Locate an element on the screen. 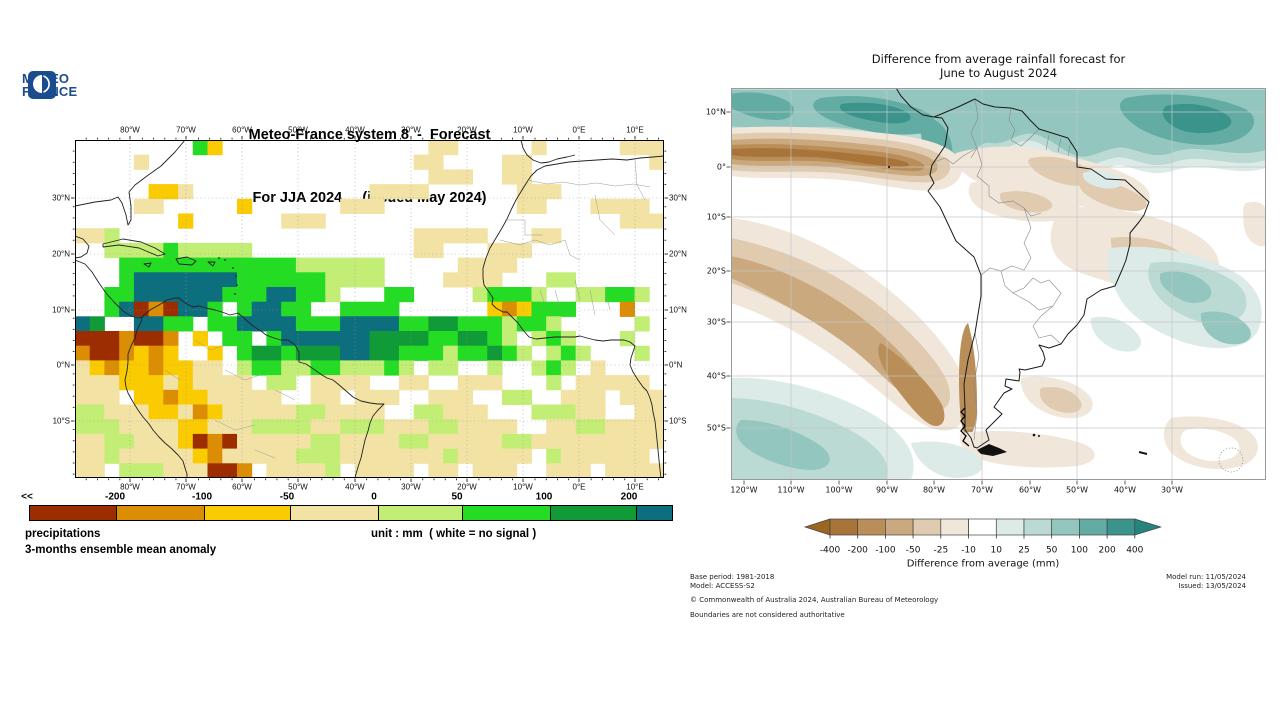  left-map-x-tick-bottom: 10°E is located at coordinates (635, 487).